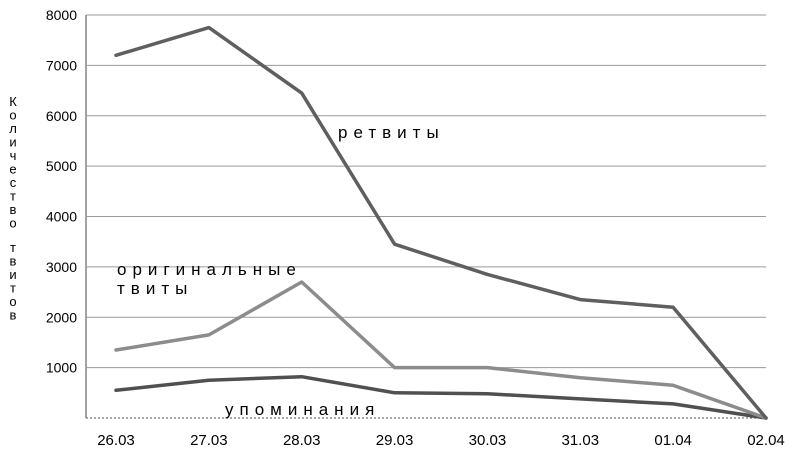 The width and height of the screenshot is (790, 449). Describe the element at coordinates (61, 65) in the screenshot. I see `y-tick-label: 7000` at that location.